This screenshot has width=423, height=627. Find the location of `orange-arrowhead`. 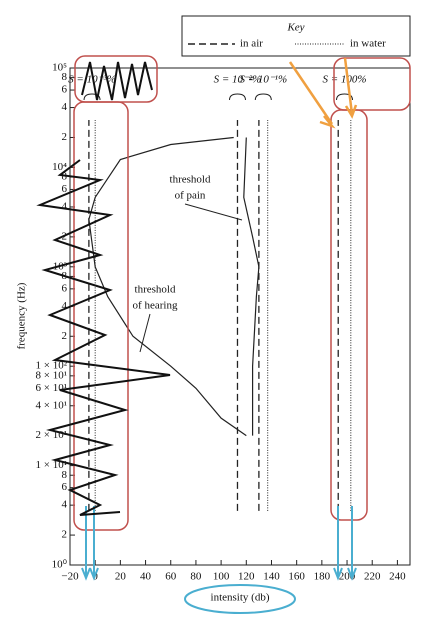

orange-arrowhead is located at coordinates (338, 116).